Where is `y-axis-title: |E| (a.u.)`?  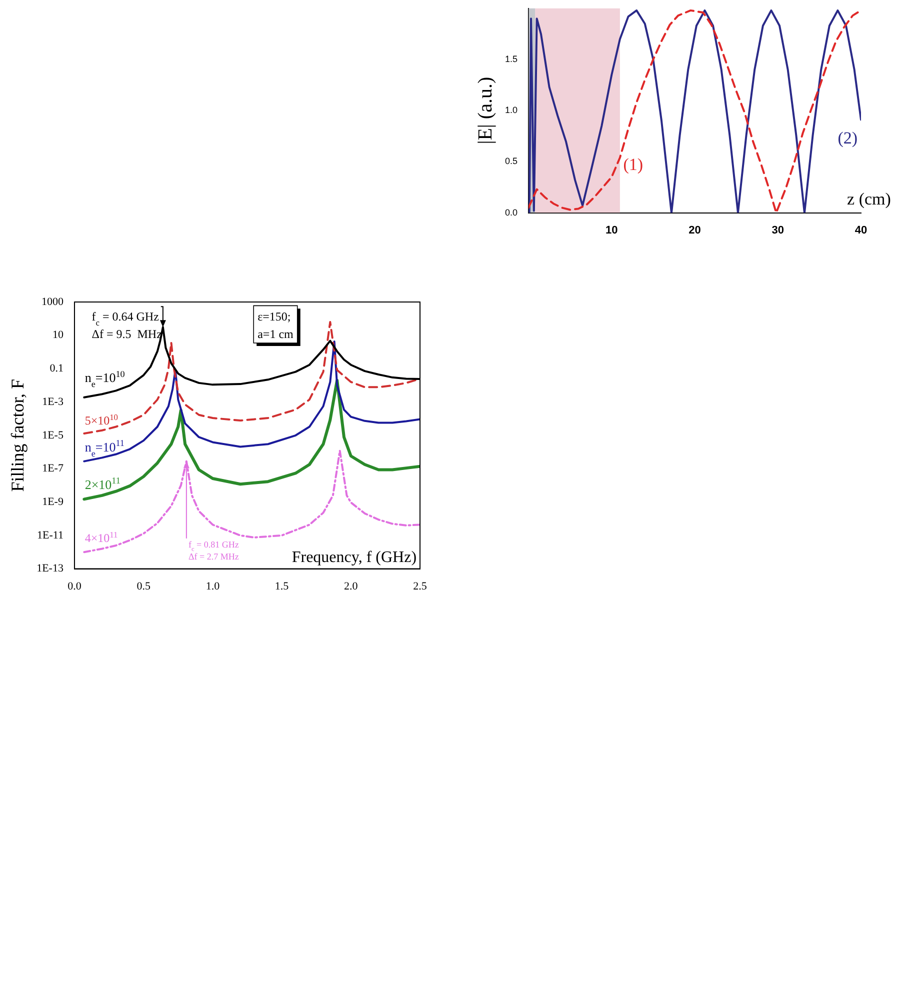 y-axis-title: |E| (a.u.) is located at coordinates (485, 110).